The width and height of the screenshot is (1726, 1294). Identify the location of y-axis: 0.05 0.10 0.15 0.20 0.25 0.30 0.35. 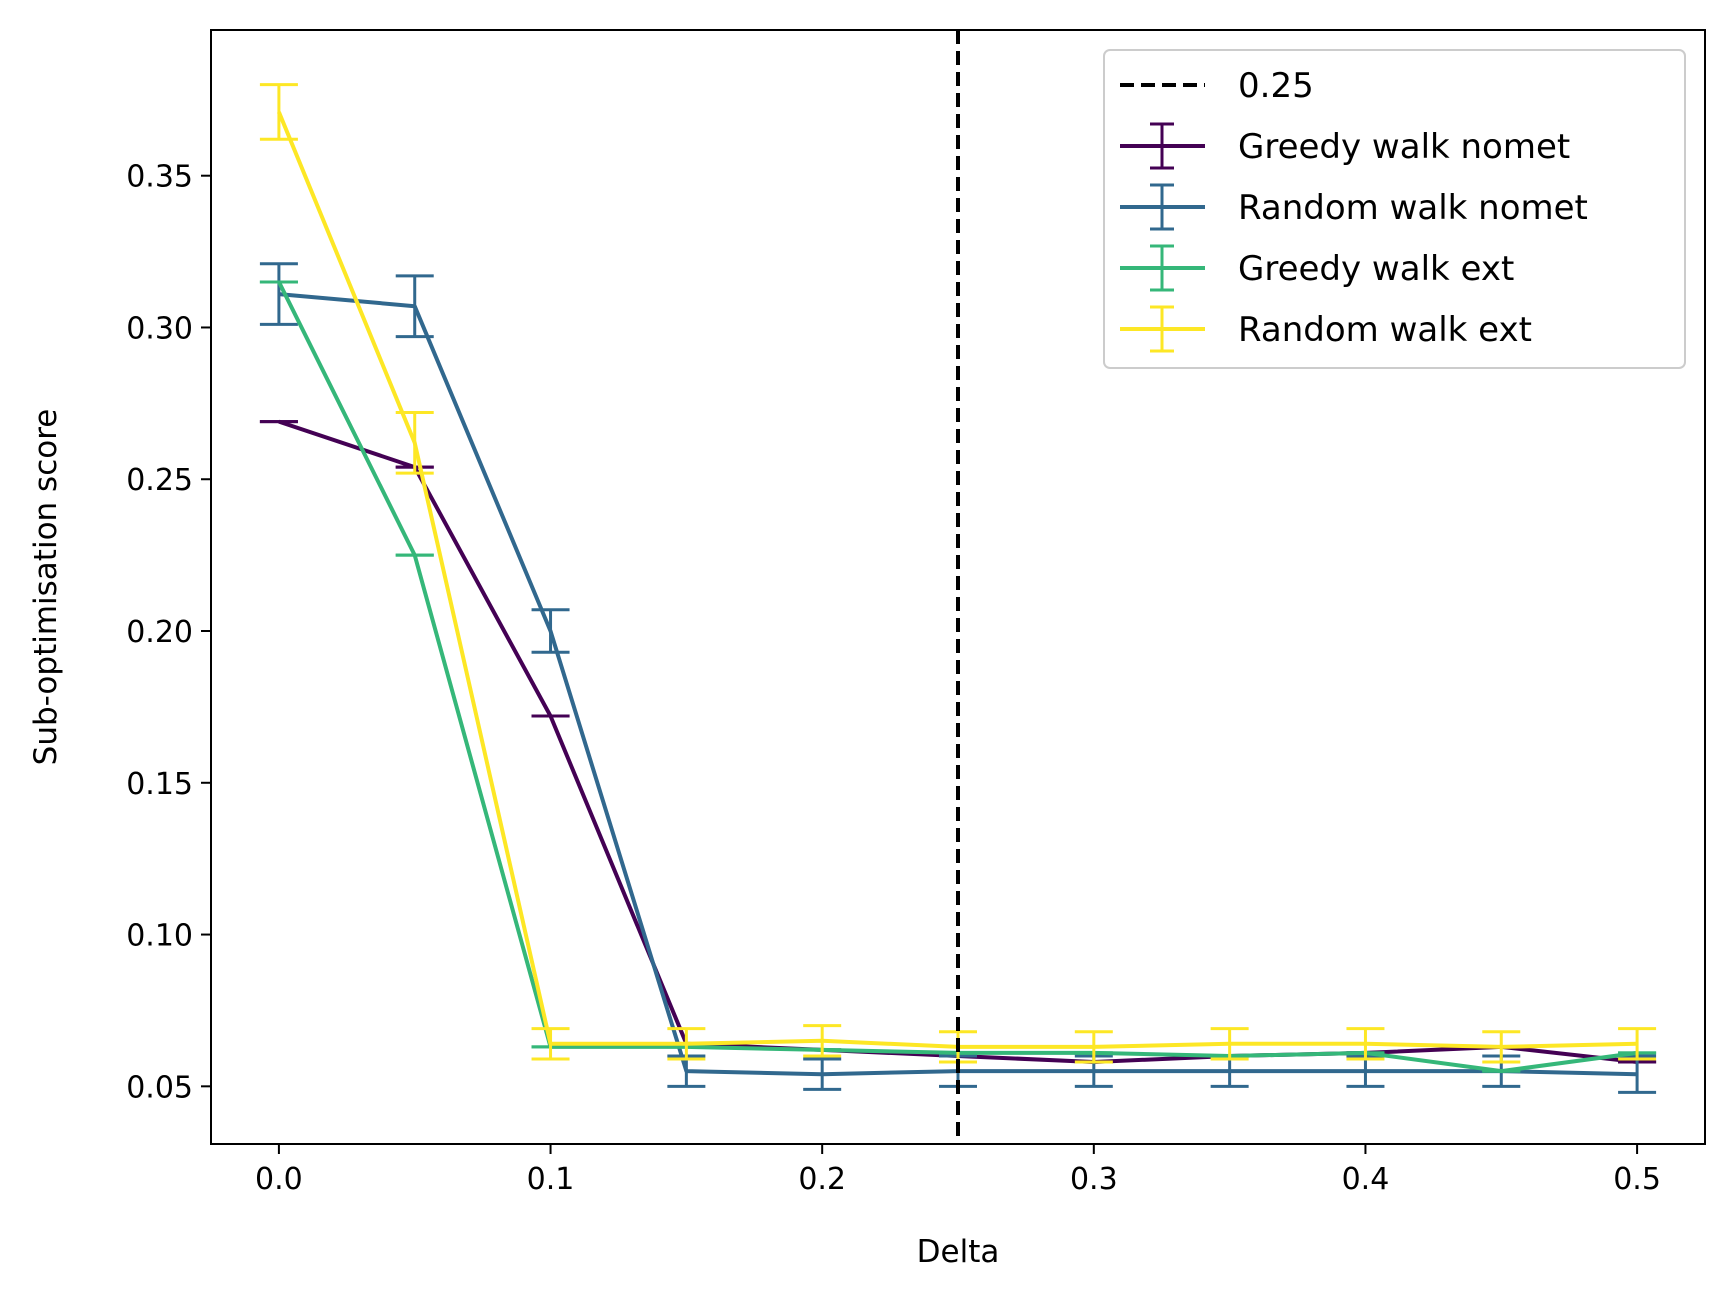
(168, 632).